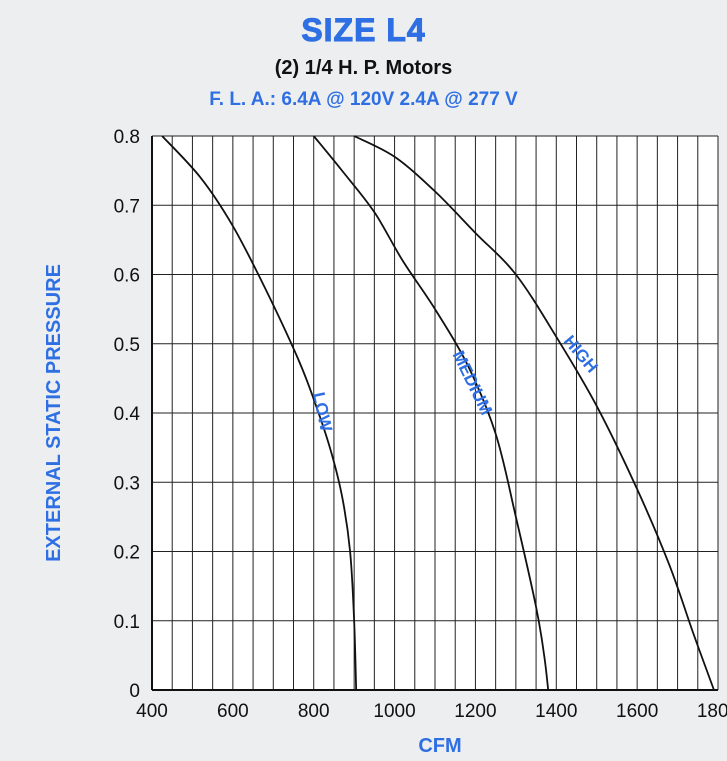 The height and width of the screenshot is (761, 727). Describe the element at coordinates (475, 711) in the screenshot. I see `x-tick-label: 1200` at that location.